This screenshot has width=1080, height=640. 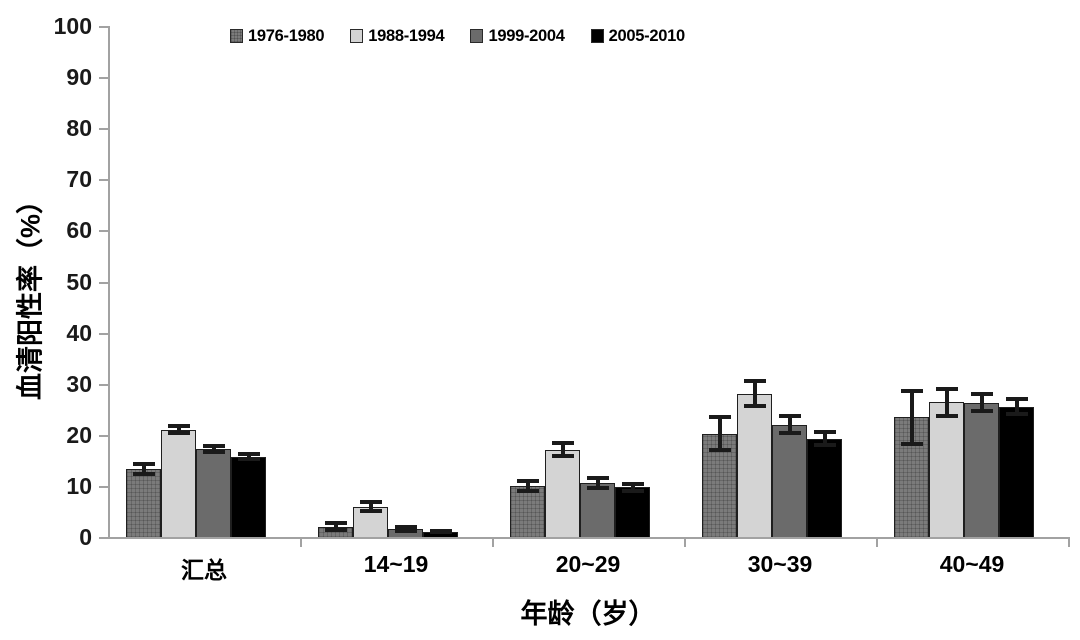 I want to click on y-axis-tick: 90, so click(x=87, y=77).